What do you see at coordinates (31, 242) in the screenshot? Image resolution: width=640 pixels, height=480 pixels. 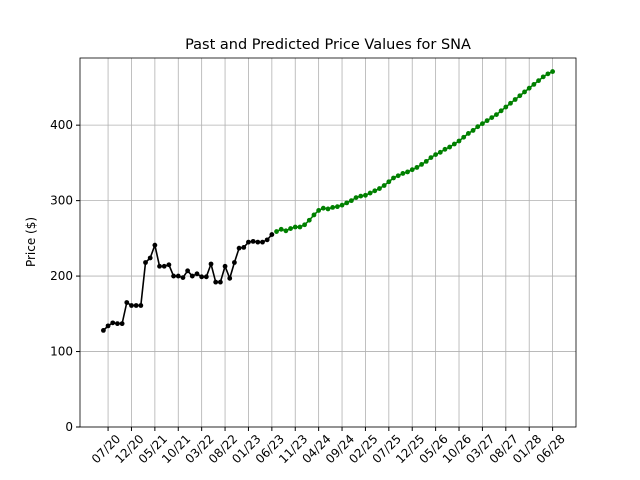 I see `y-axis-label: Price ($)` at bounding box center [31, 242].